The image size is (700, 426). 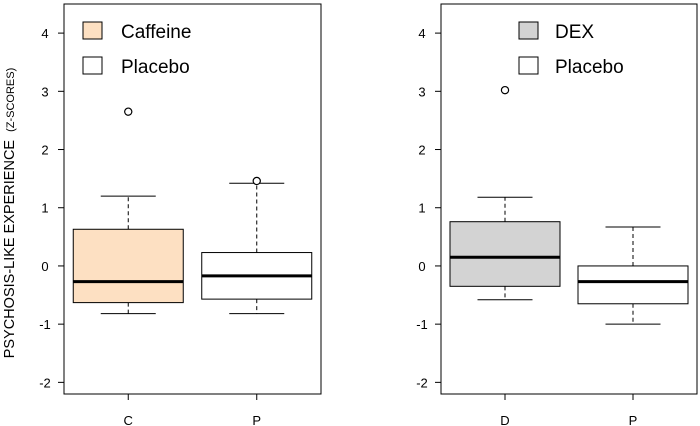 What do you see at coordinates (136, 49) in the screenshot?
I see `legend: Caffeine Placebo` at bounding box center [136, 49].